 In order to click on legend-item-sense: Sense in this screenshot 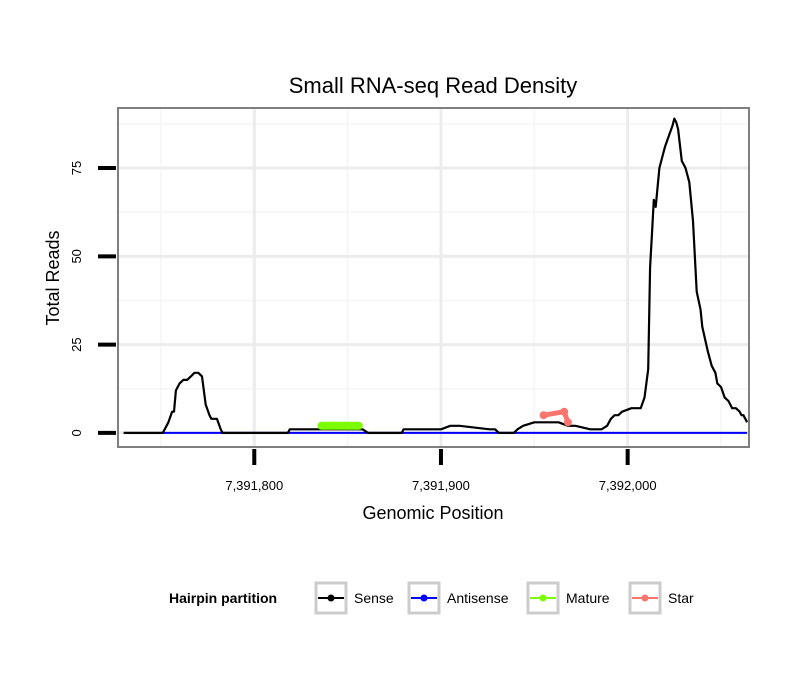, I will do `click(354, 598)`.